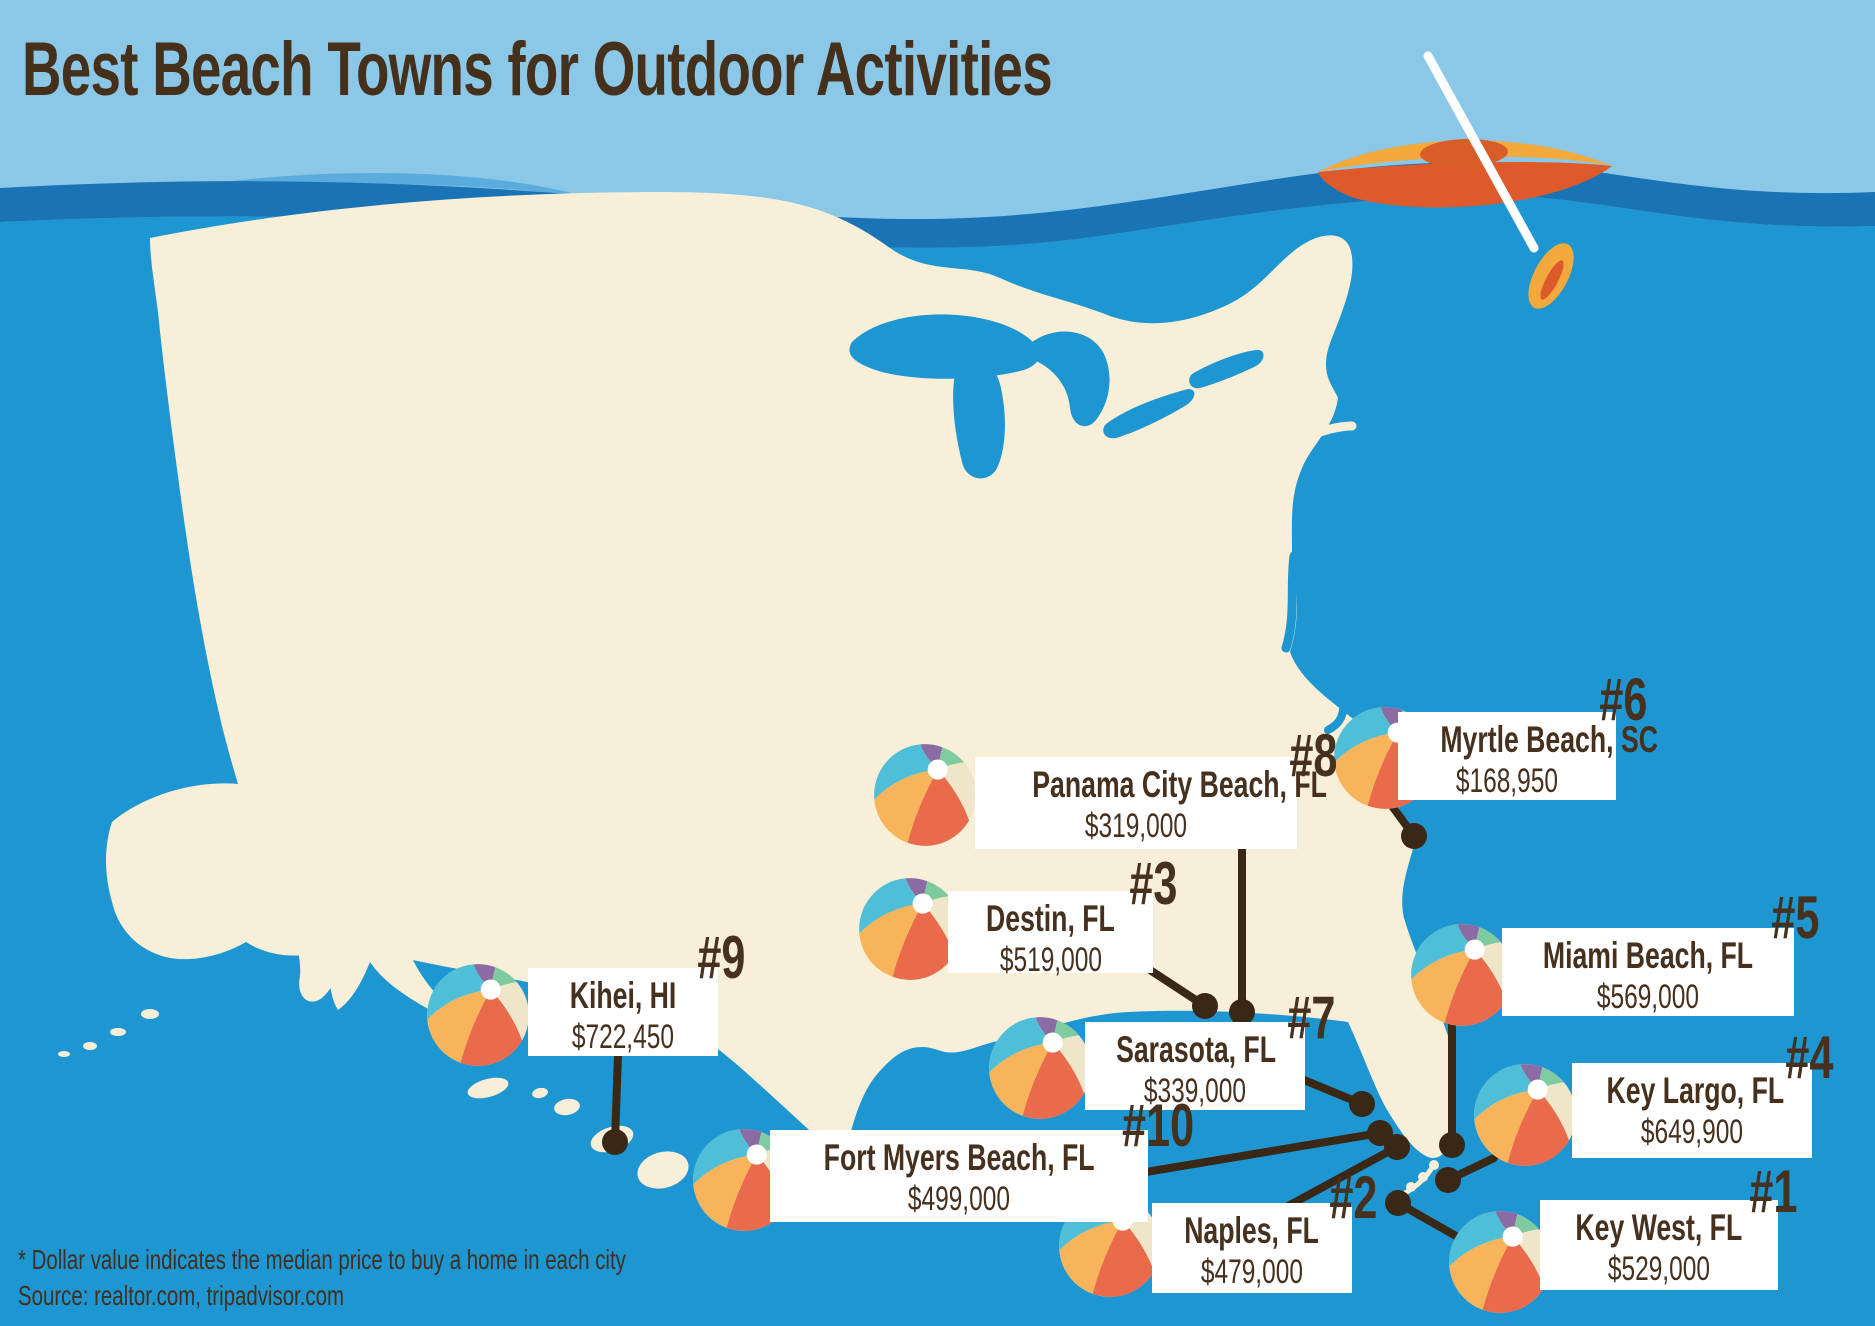 This screenshot has width=1875, height=1326. Describe the element at coordinates (108, 1033) in the screenshot. I see `aleutian-islands` at that location.